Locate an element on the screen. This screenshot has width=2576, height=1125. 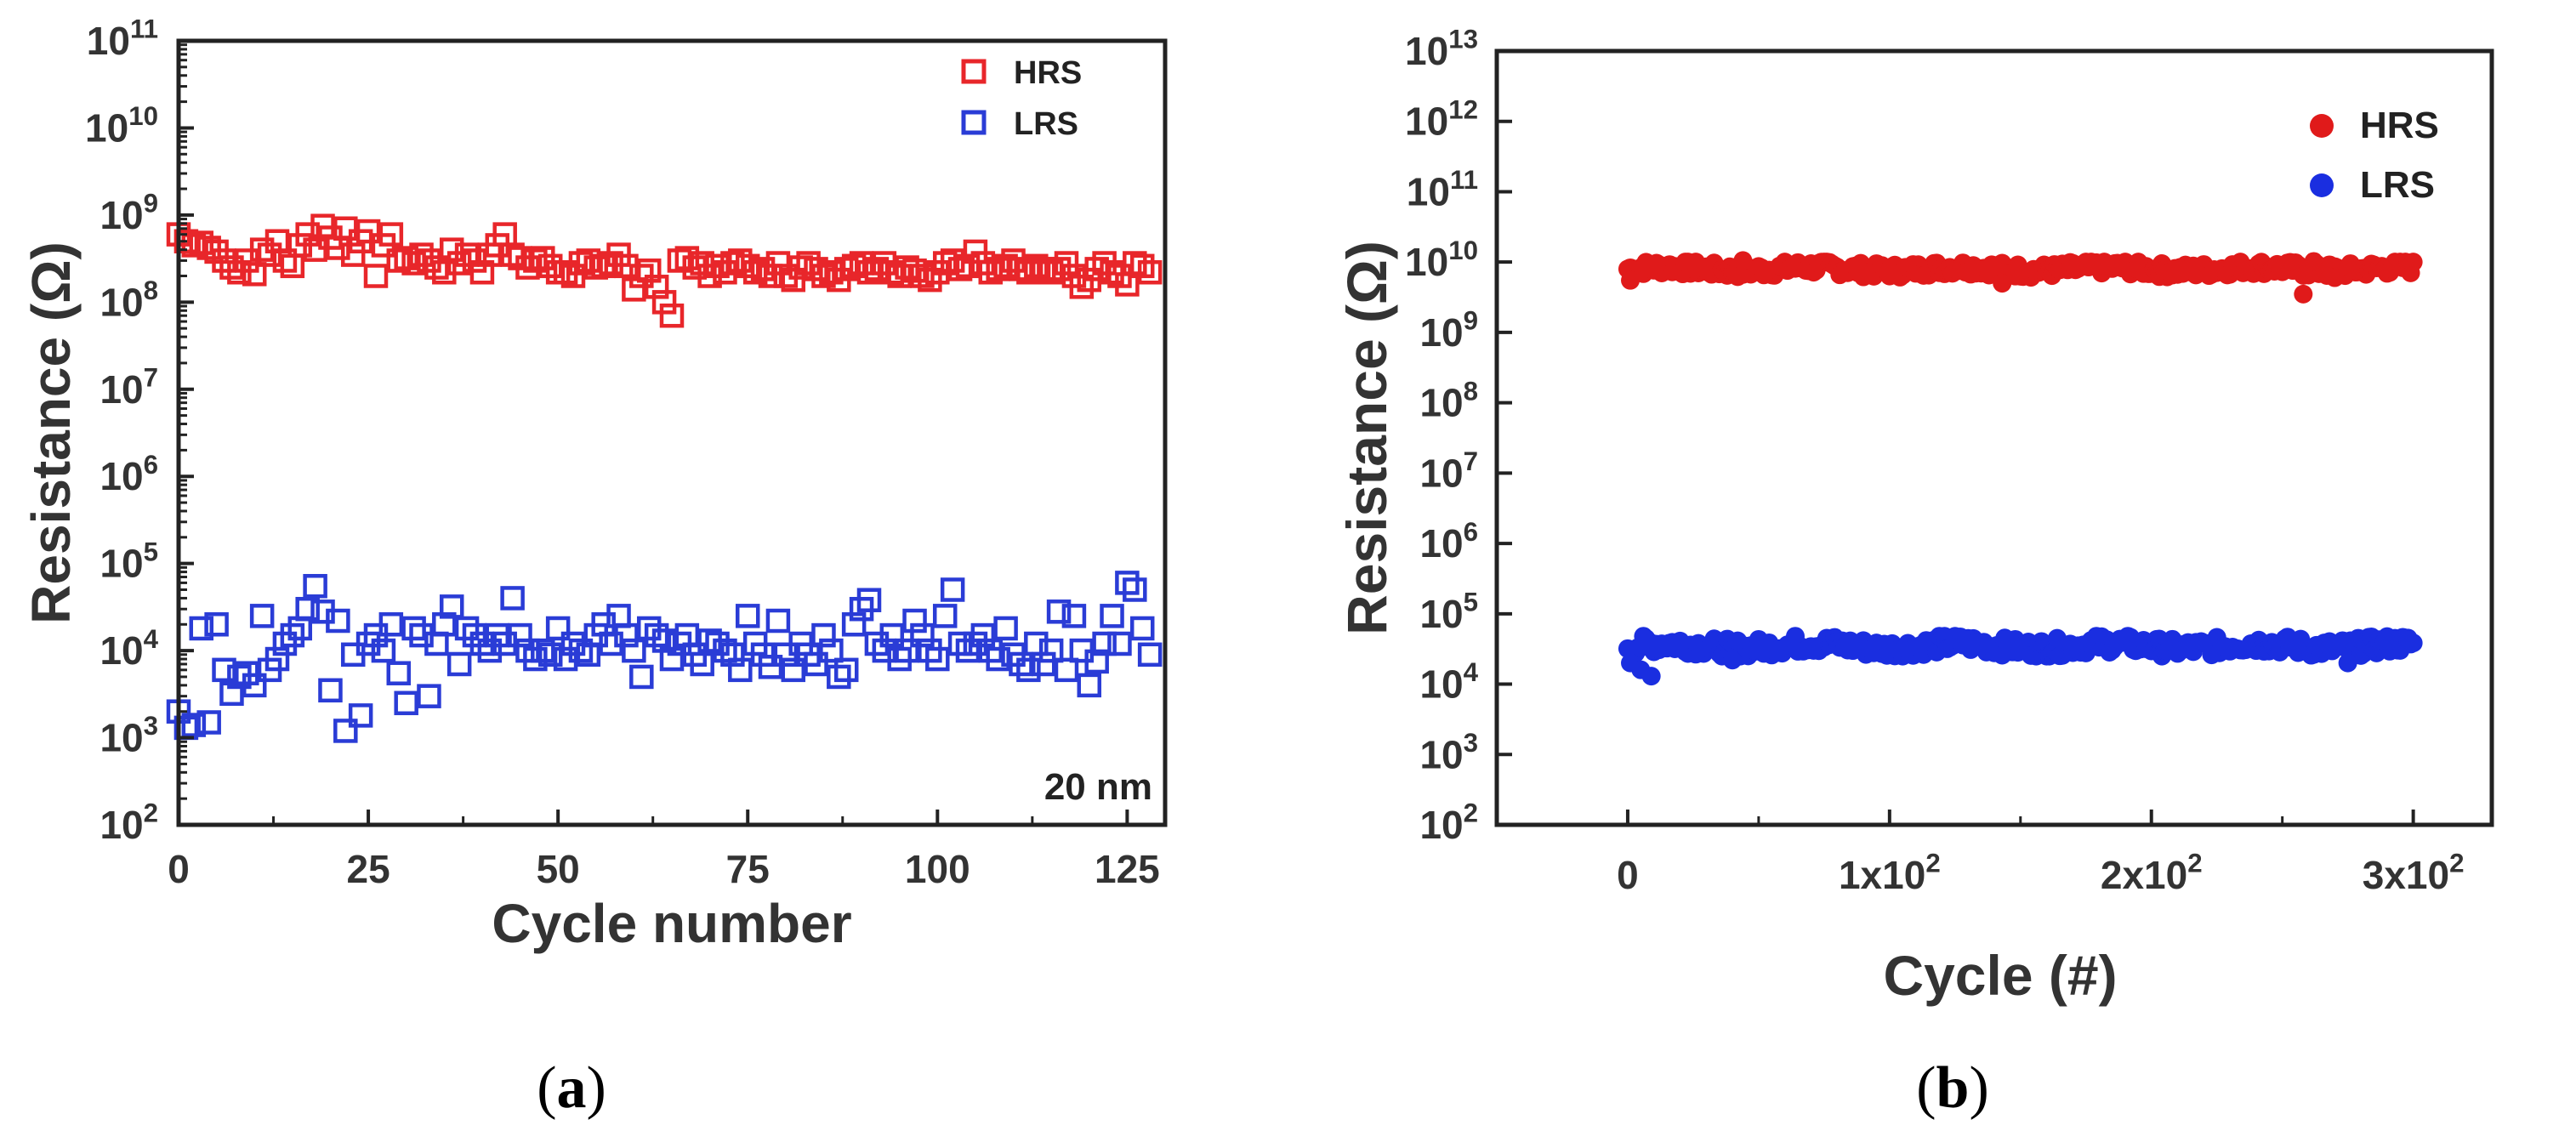
chart-b-y-tick-label: 10⁶ is located at coordinates (1448, 541).